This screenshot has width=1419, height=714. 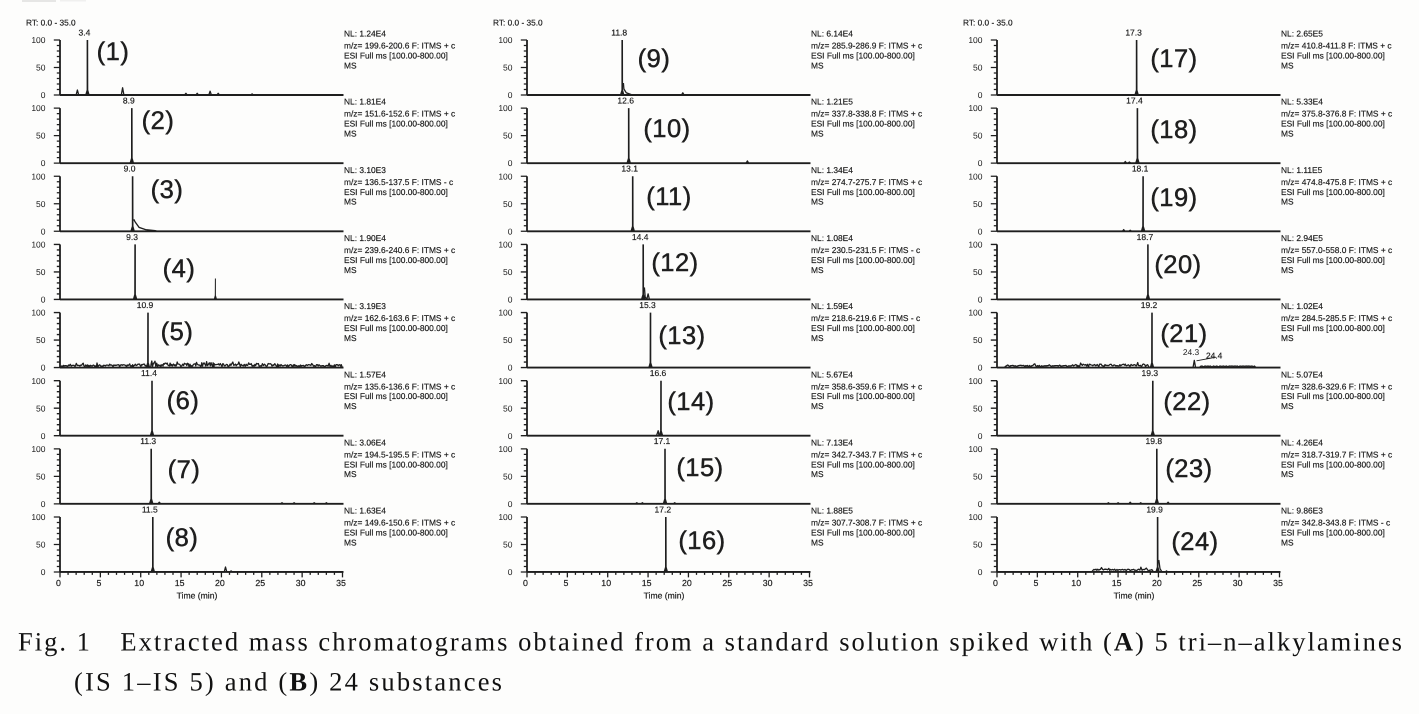 What do you see at coordinates (1302, 34) in the screenshot?
I see `svg-text: NL: 2.65E5` at bounding box center [1302, 34].